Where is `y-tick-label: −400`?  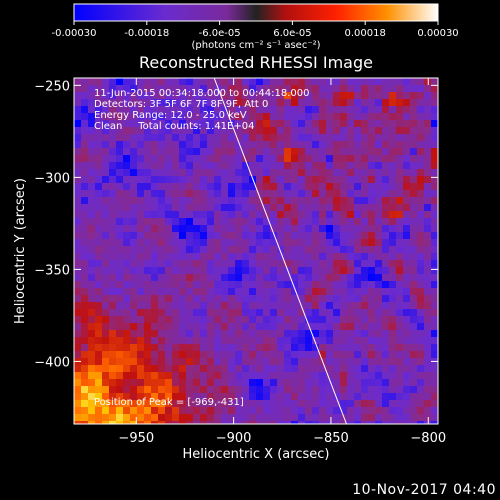
y-tick-label: −400 is located at coordinates (52, 362).